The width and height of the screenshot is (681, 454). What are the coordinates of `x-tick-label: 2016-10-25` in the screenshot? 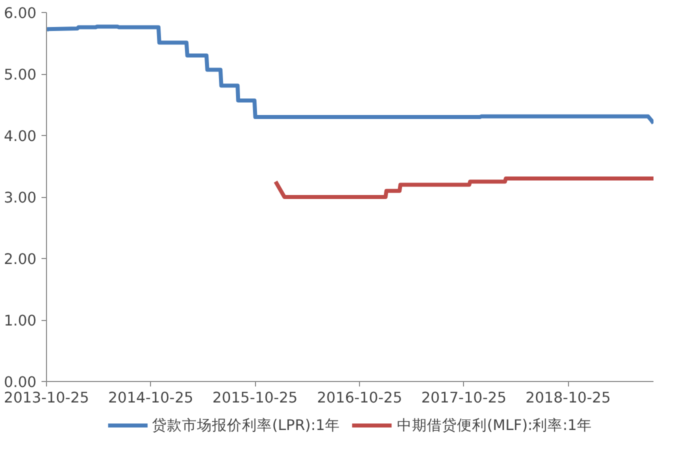 It's located at (359, 398).